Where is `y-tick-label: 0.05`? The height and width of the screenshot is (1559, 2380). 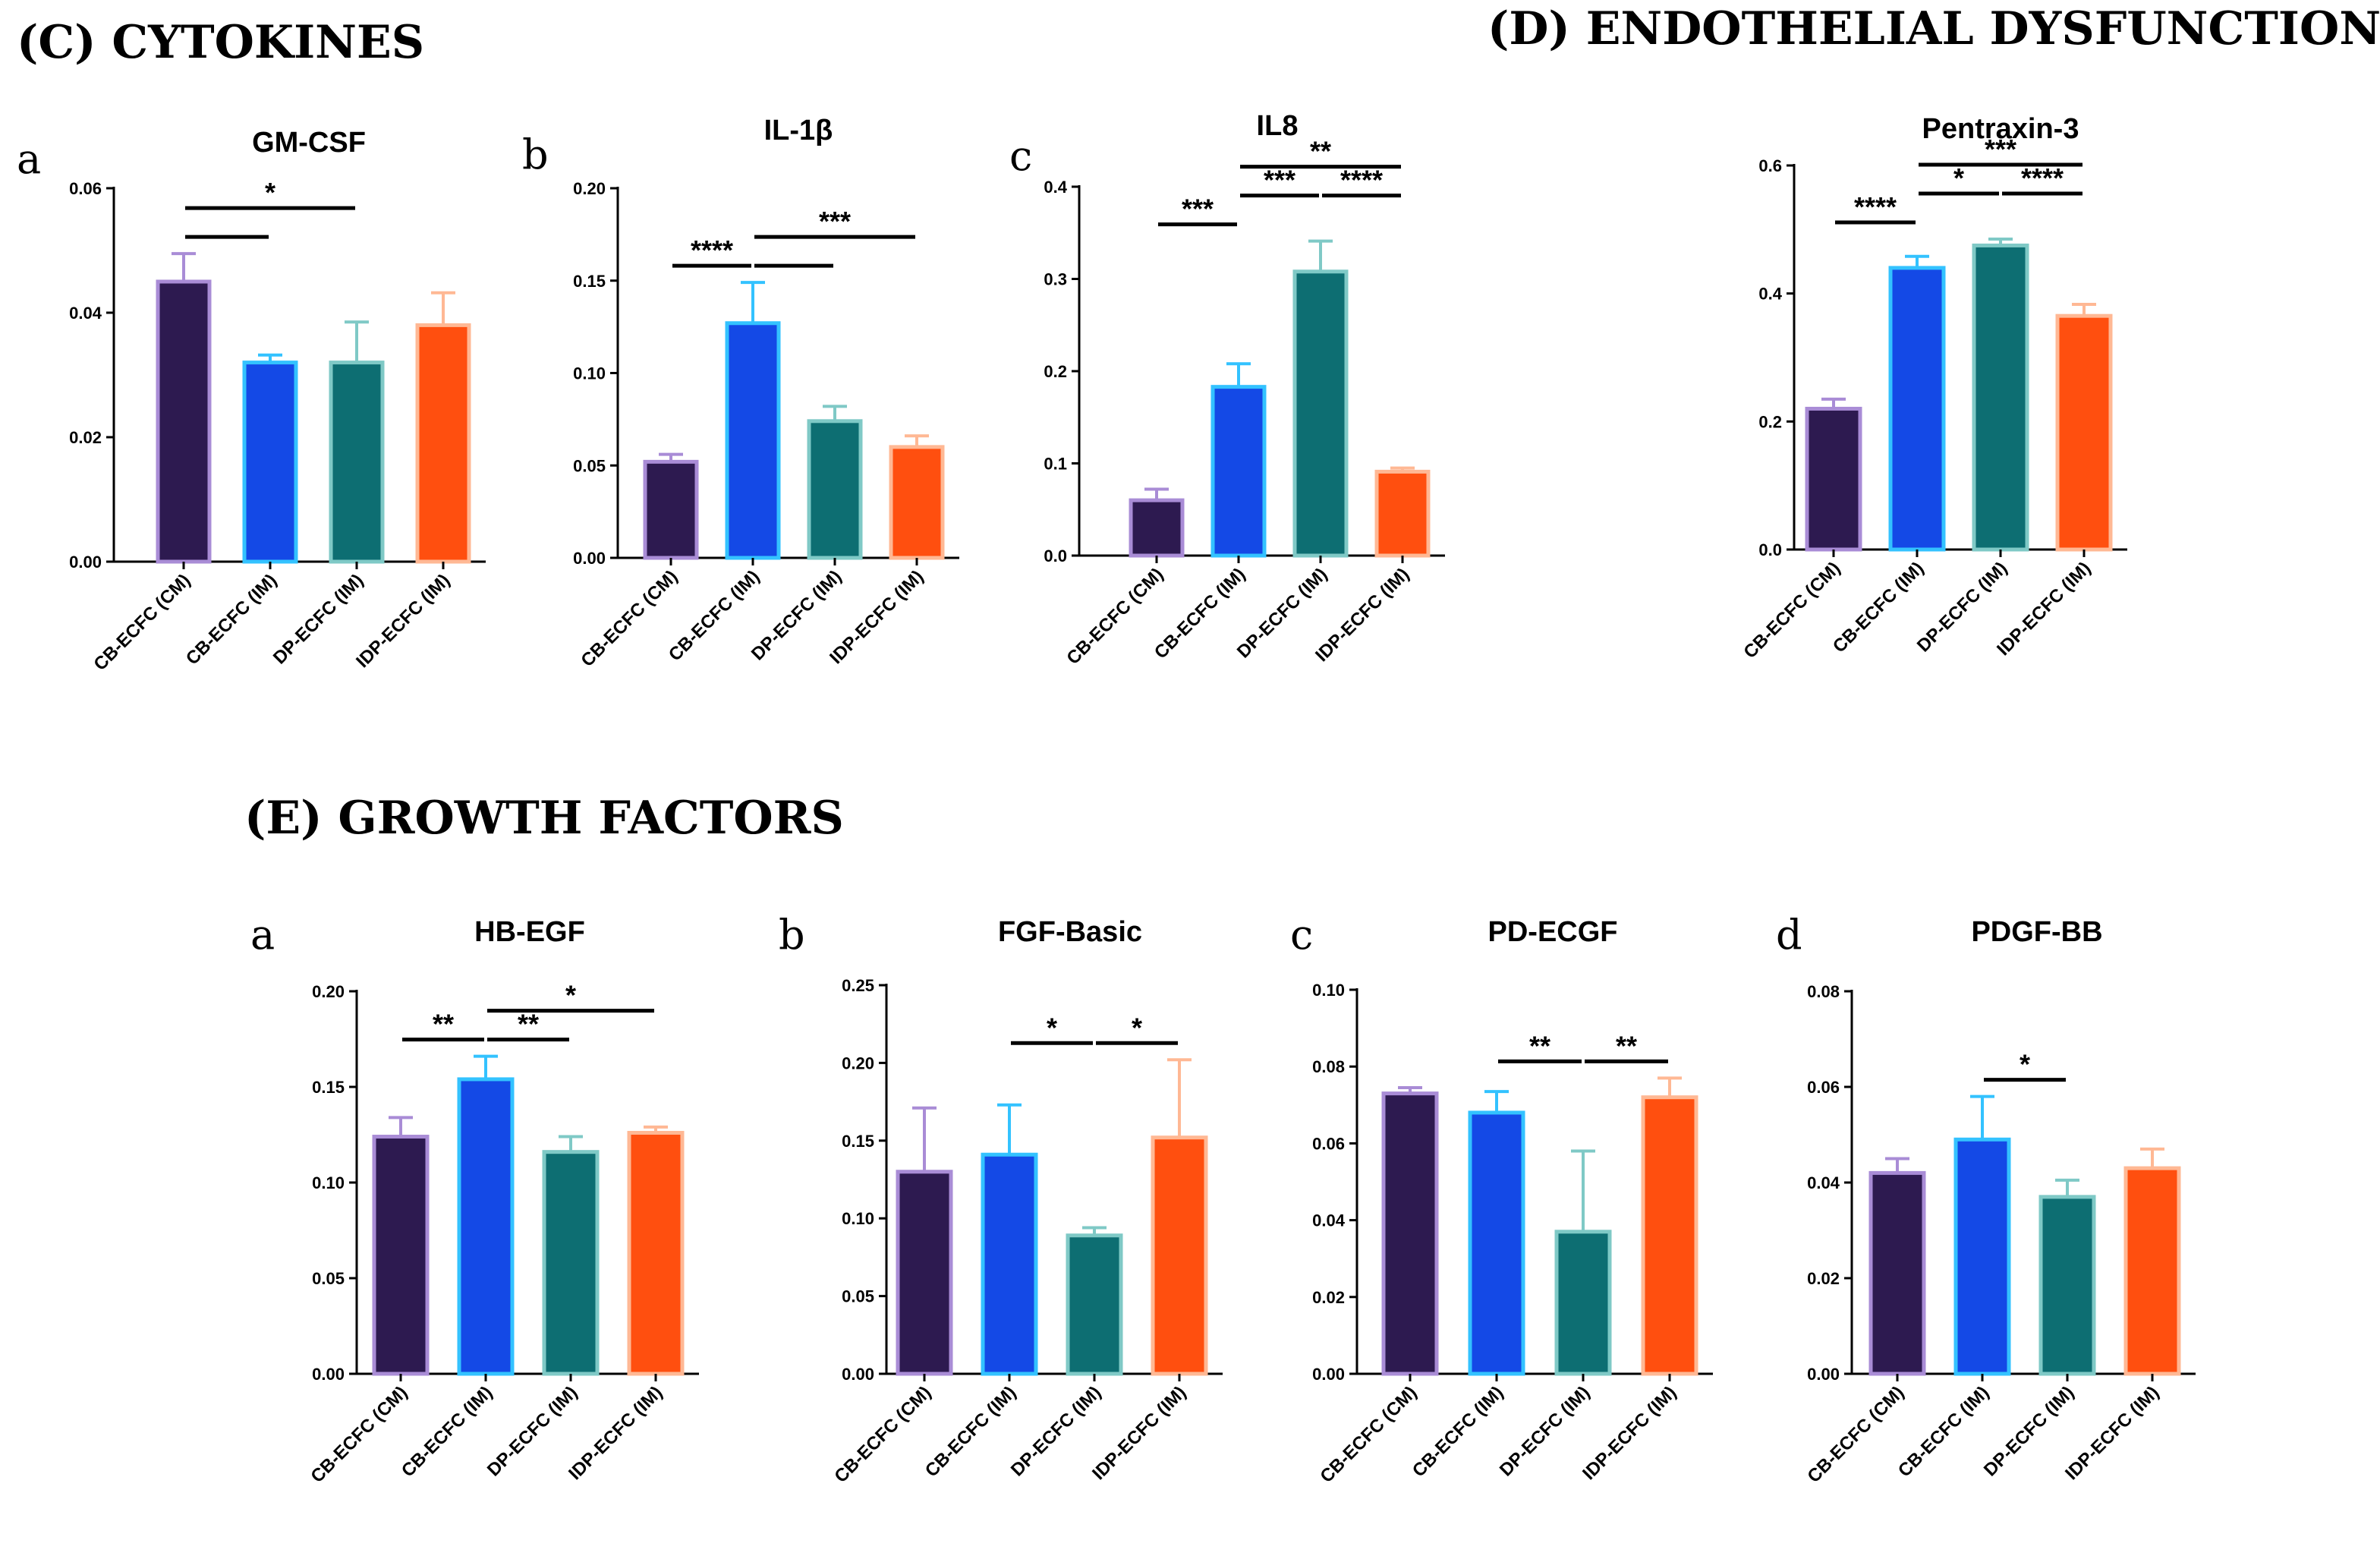
y-tick-label: 0.05 is located at coordinates (589, 465).